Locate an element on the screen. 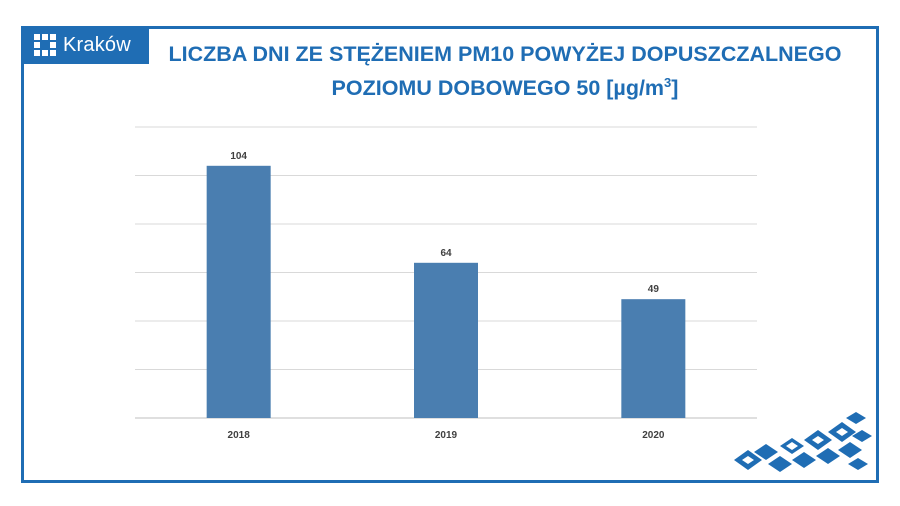 Image resolution: width=900 pixels, height=506 pixels. x-tick-label-2019: 2019 is located at coordinates (446, 435).